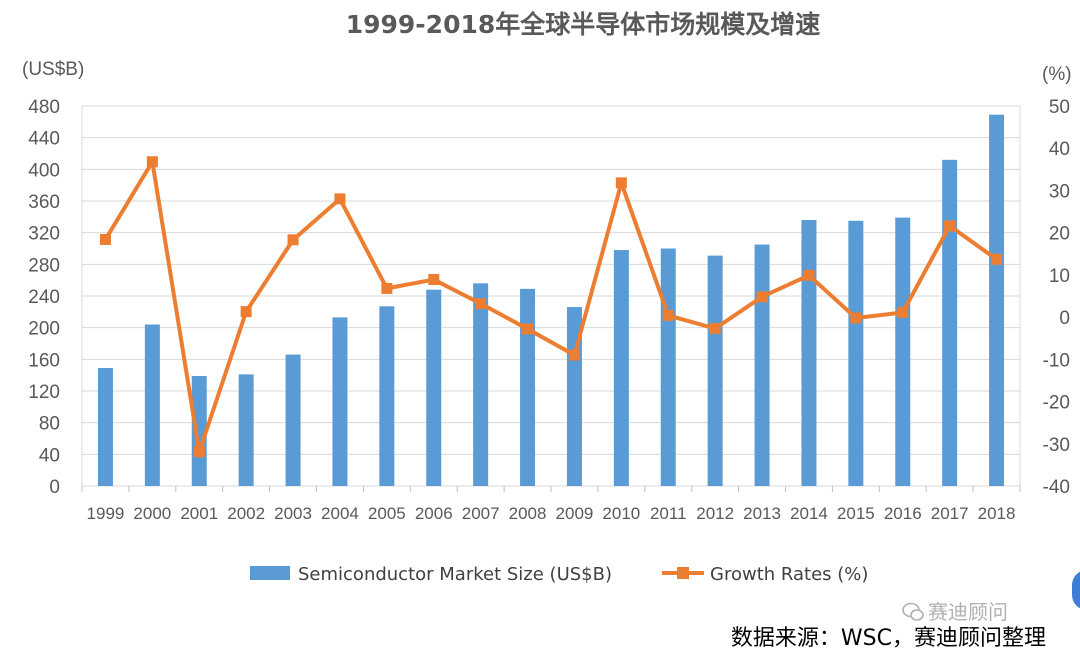  I want to click on x-tick-label: 1999, so click(106, 513).